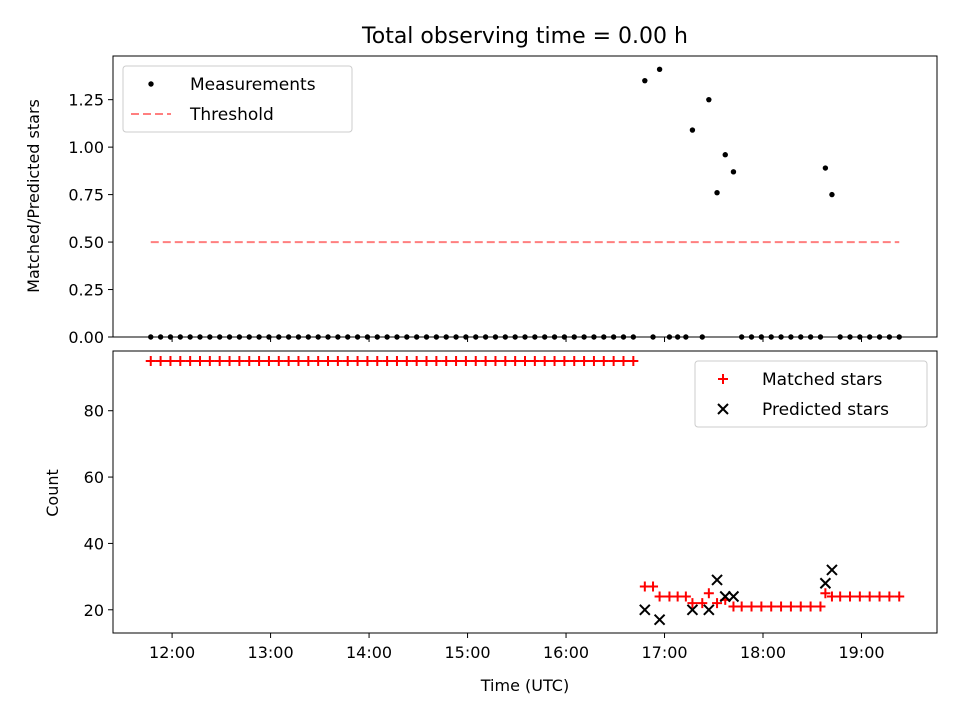 The image size is (960, 720). Describe the element at coordinates (86, 337) in the screenshot. I see `top-y-tick-label: 0.00` at that location.